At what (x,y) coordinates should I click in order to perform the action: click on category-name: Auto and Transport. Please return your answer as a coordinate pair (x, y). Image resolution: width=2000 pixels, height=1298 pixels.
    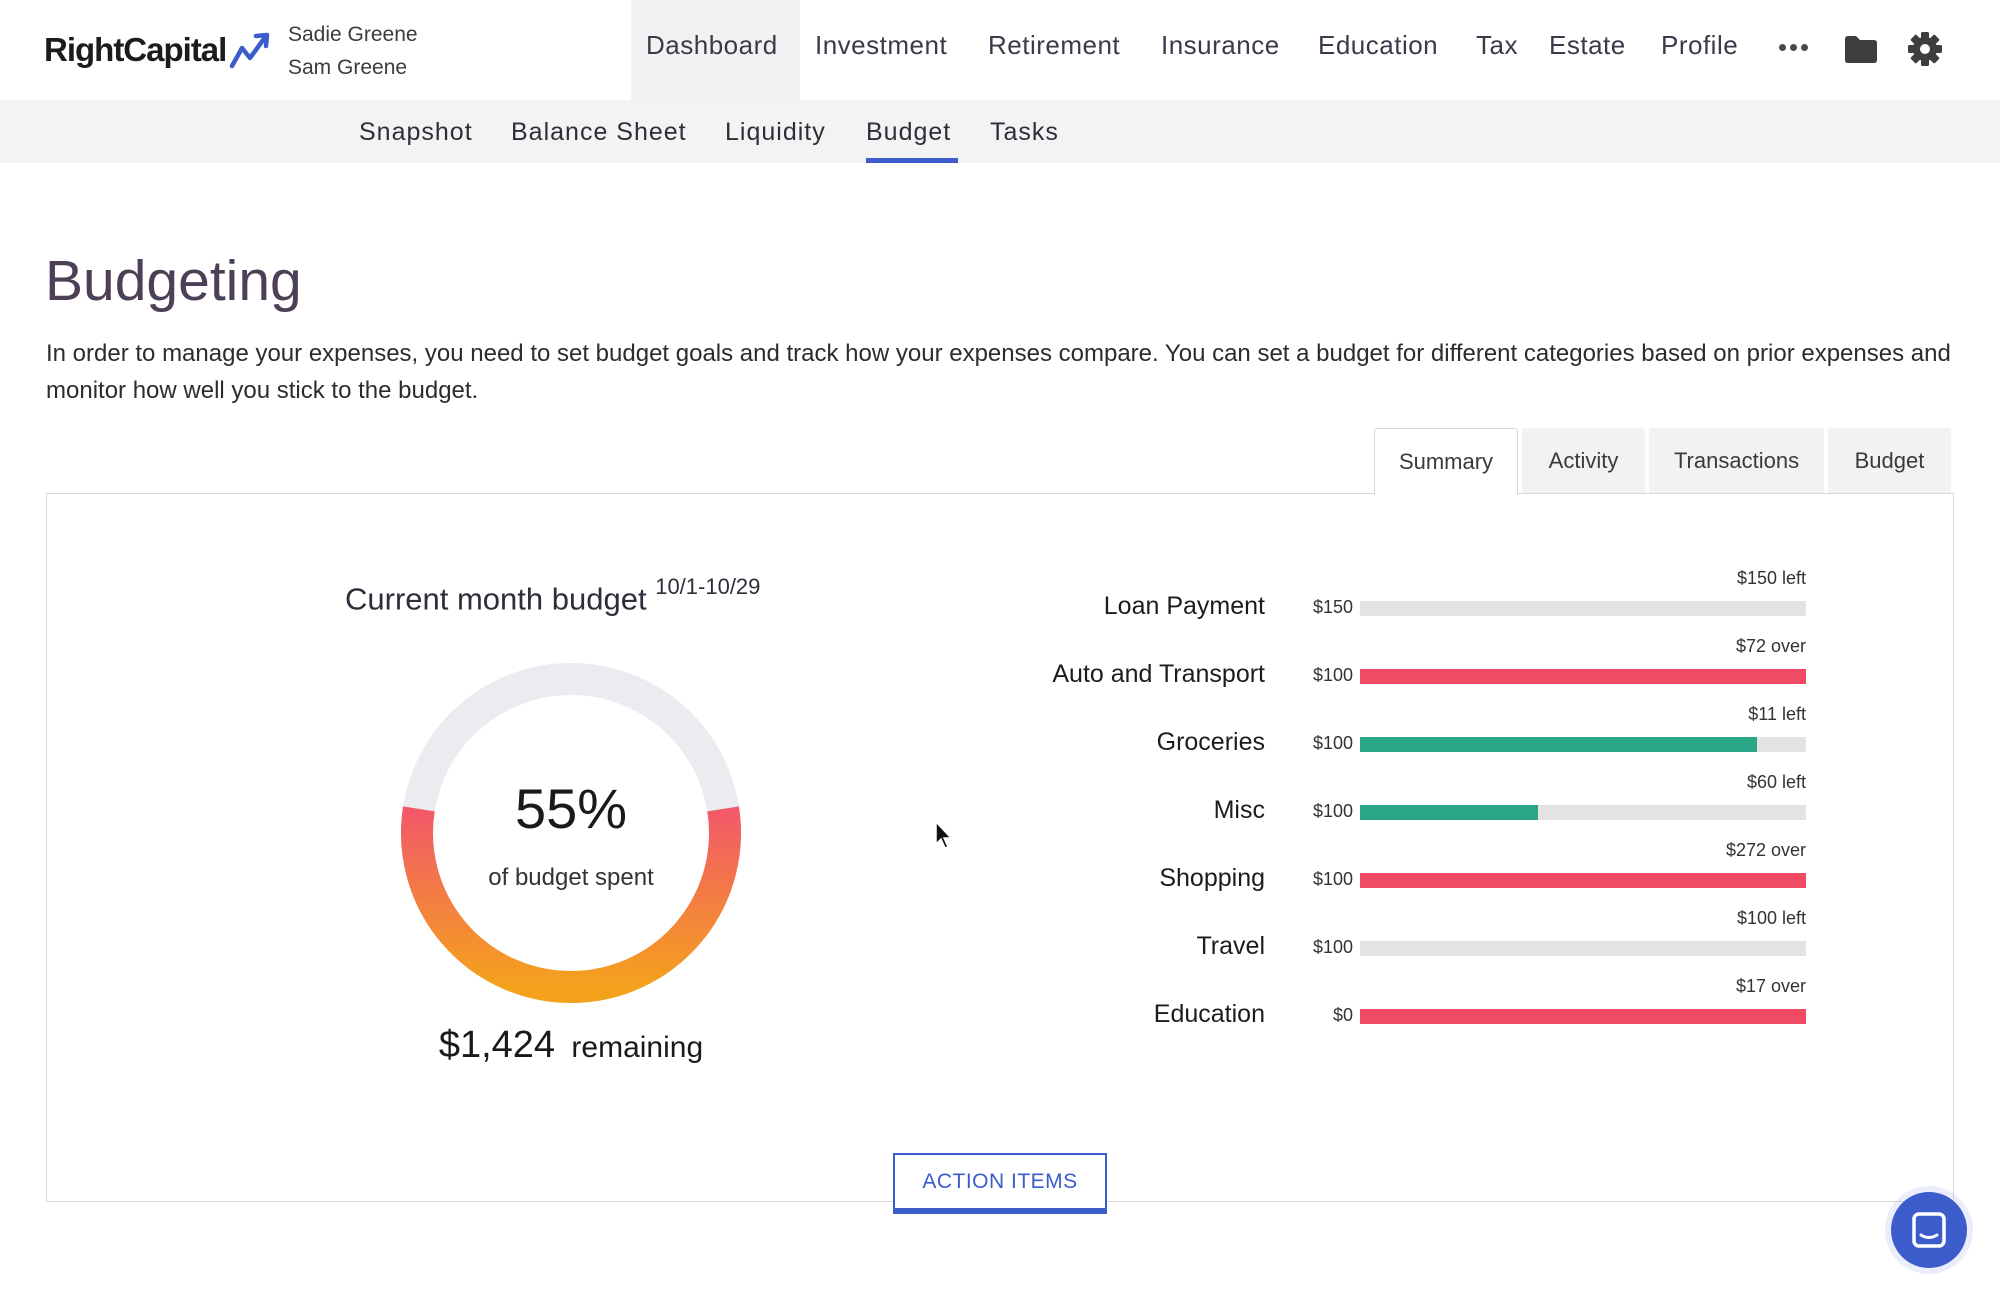
    Looking at the image, I should click on (1158, 674).